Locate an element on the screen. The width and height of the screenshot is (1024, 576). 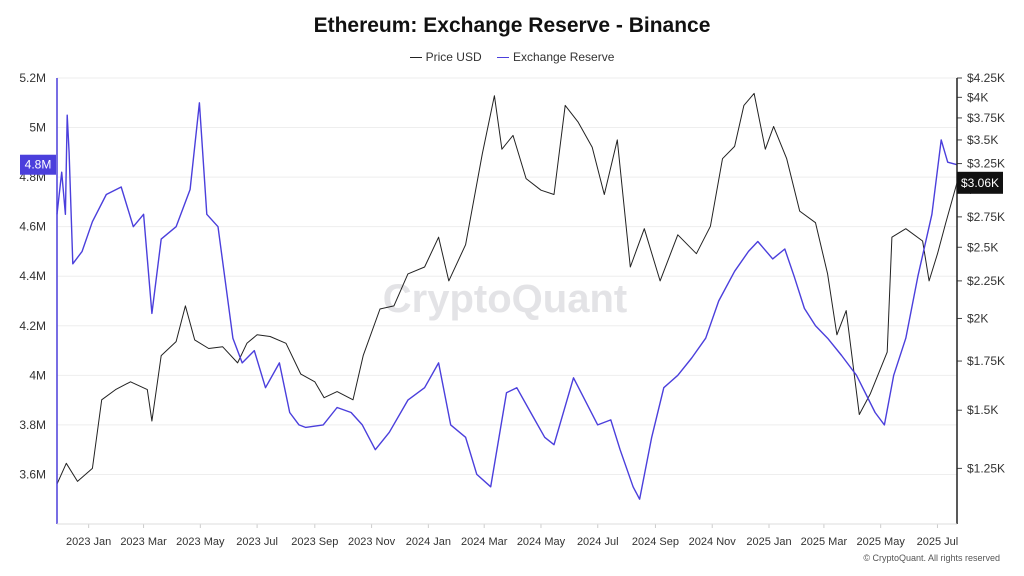
right-tick-label: $3.25K is located at coordinates (986, 164).